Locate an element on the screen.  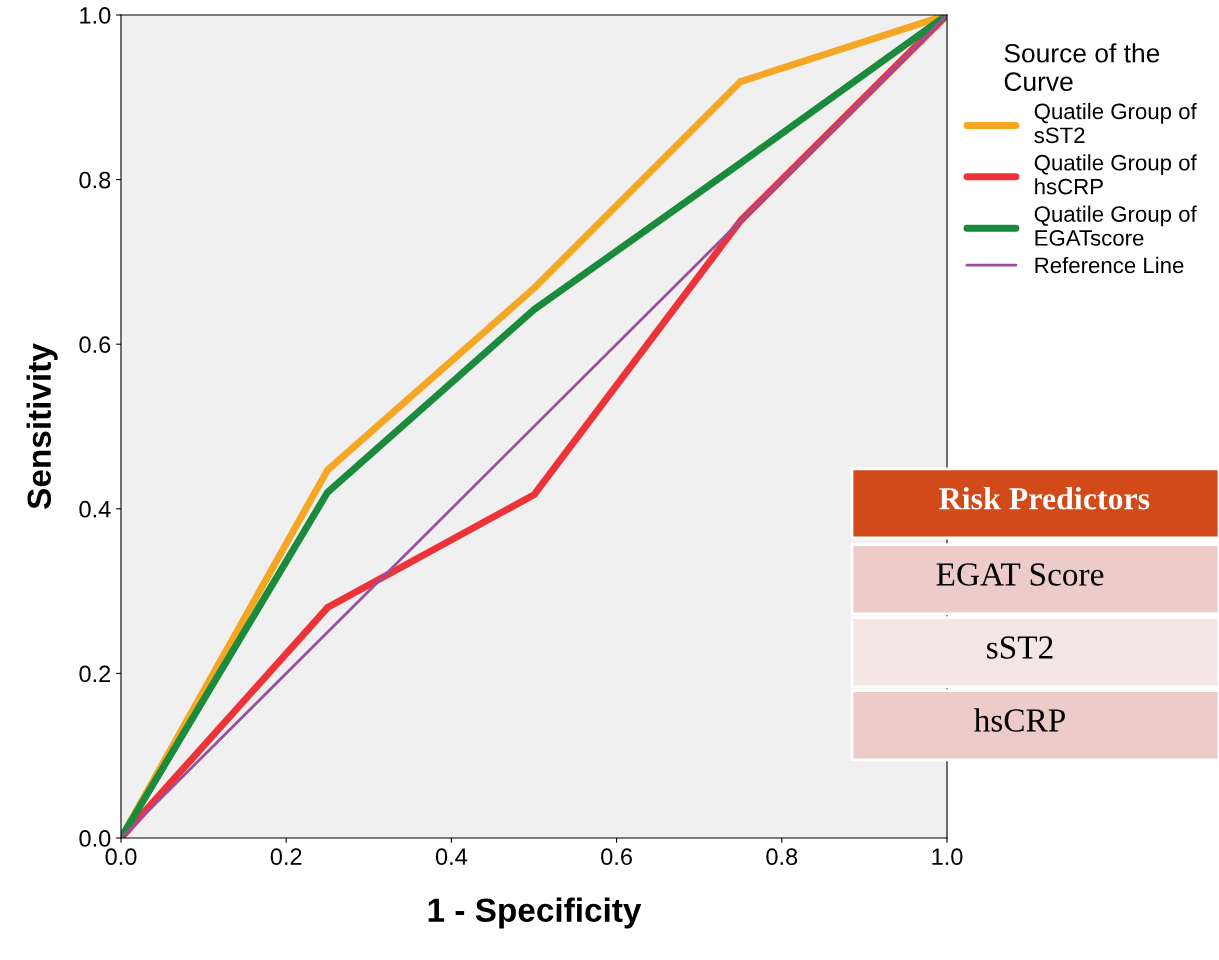
y-axis-title: Sensitivity is located at coordinates (42, 426).